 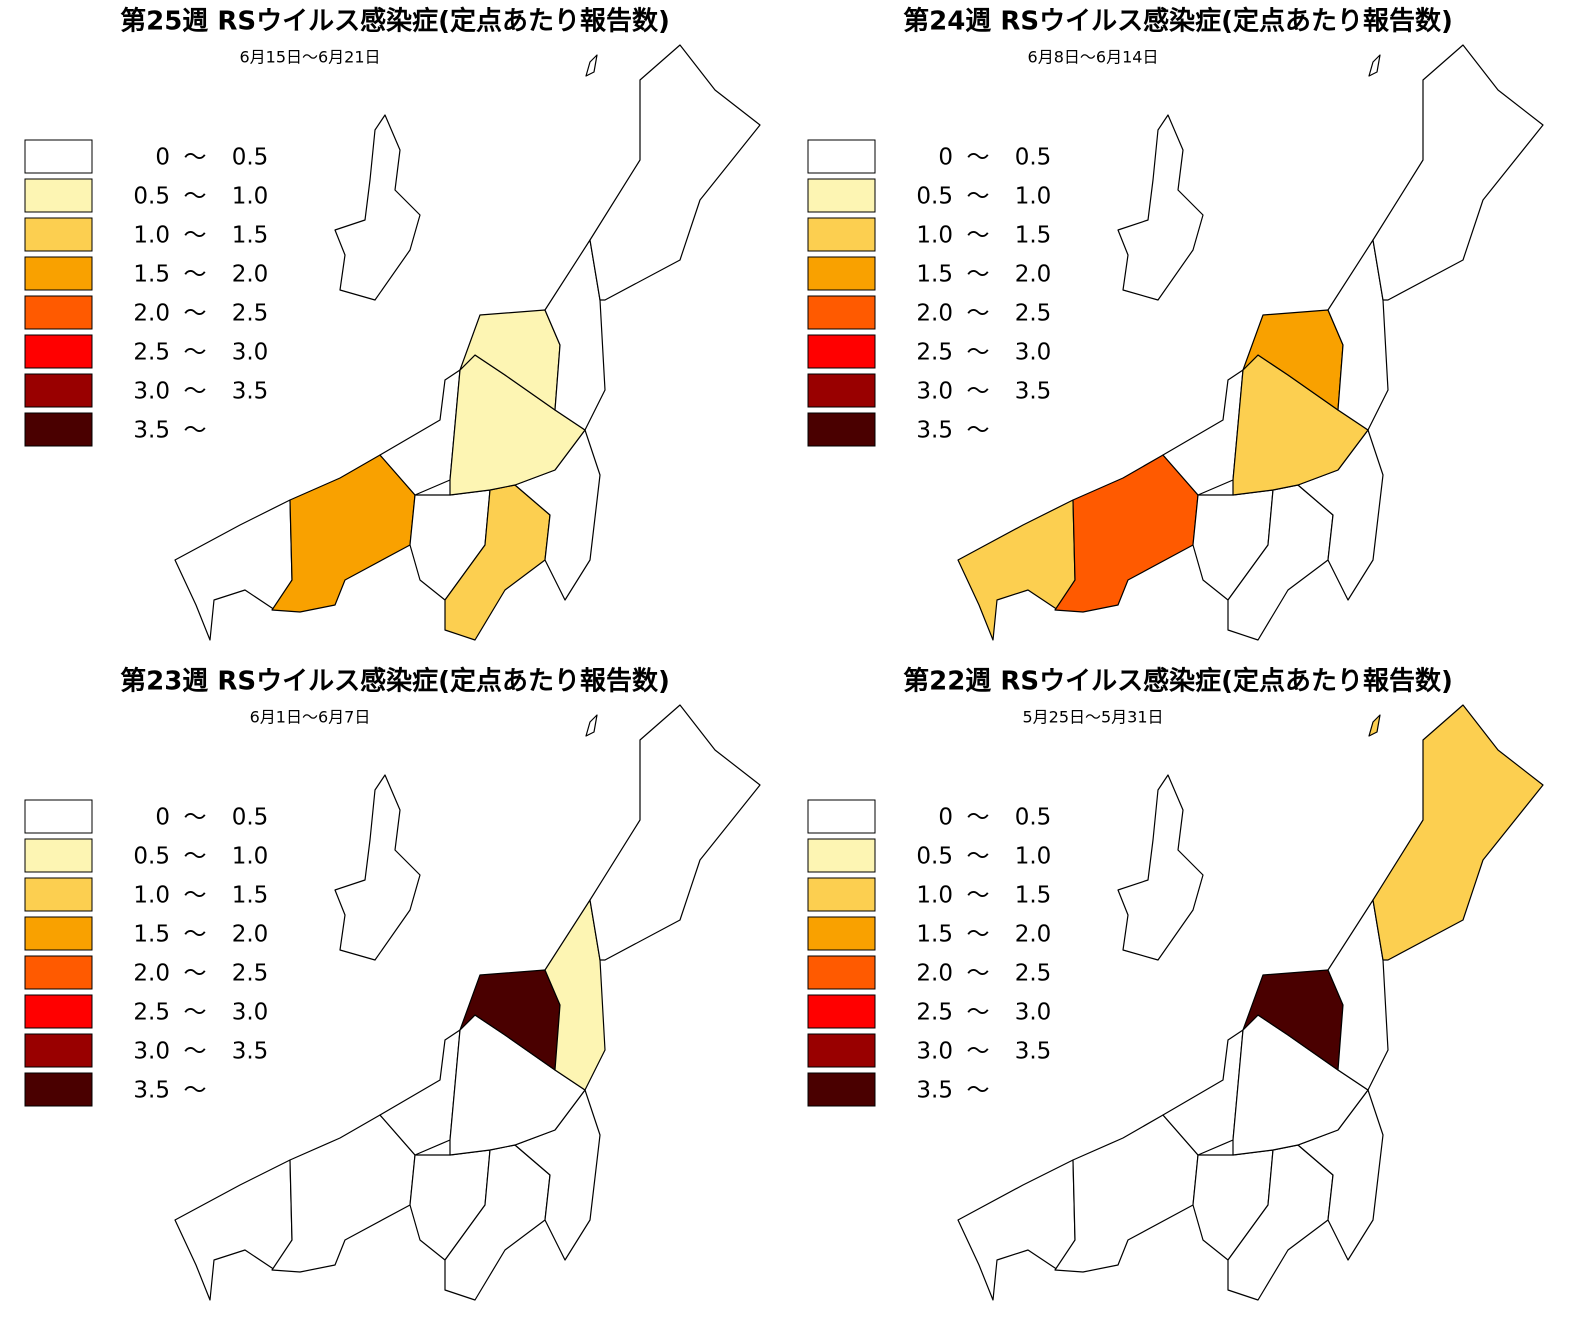 What do you see at coordinates (309, 57) in the screenshot?
I see `period: 6月15日〜6月21日` at bounding box center [309, 57].